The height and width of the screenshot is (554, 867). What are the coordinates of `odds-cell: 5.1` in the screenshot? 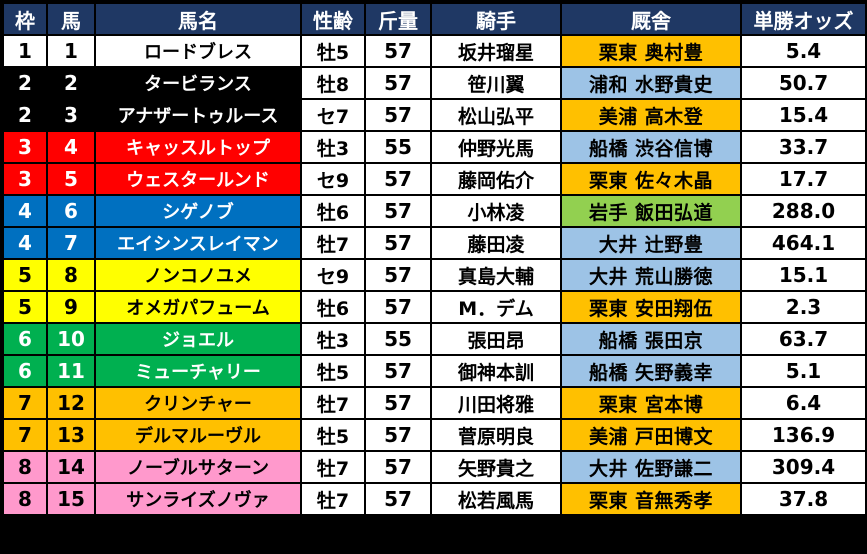 It's located at (803, 371).